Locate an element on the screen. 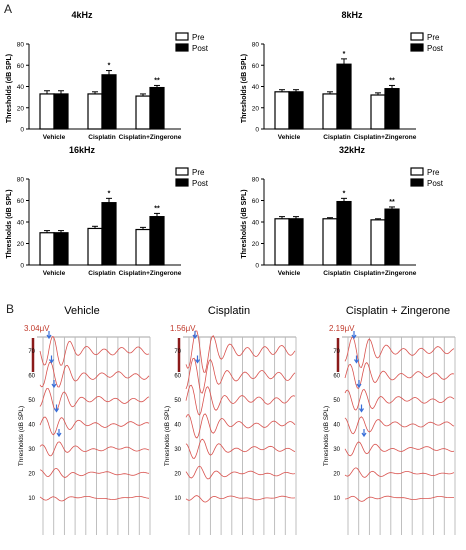 The width and height of the screenshot is (466, 550). category-label: Cisplatin is located at coordinates (101, 137).